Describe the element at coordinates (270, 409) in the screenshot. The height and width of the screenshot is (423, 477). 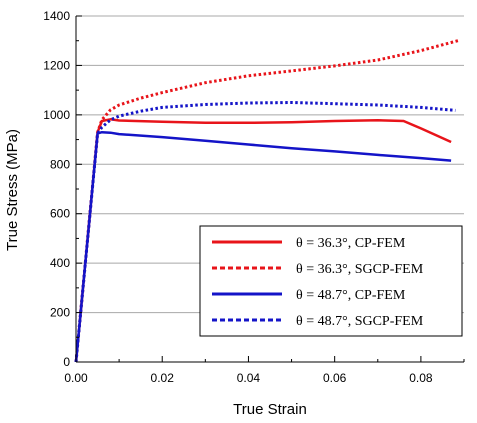
I see `x-axis-label: True Strain` at that location.